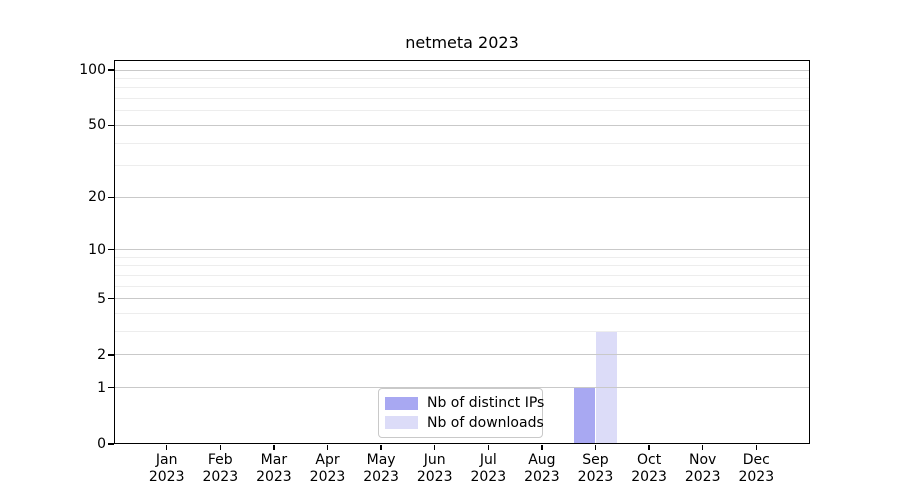 Image resolution: width=900 pixels, height=500 pixels. I want to click on x-tick-month: Feb, so click(220, 460).